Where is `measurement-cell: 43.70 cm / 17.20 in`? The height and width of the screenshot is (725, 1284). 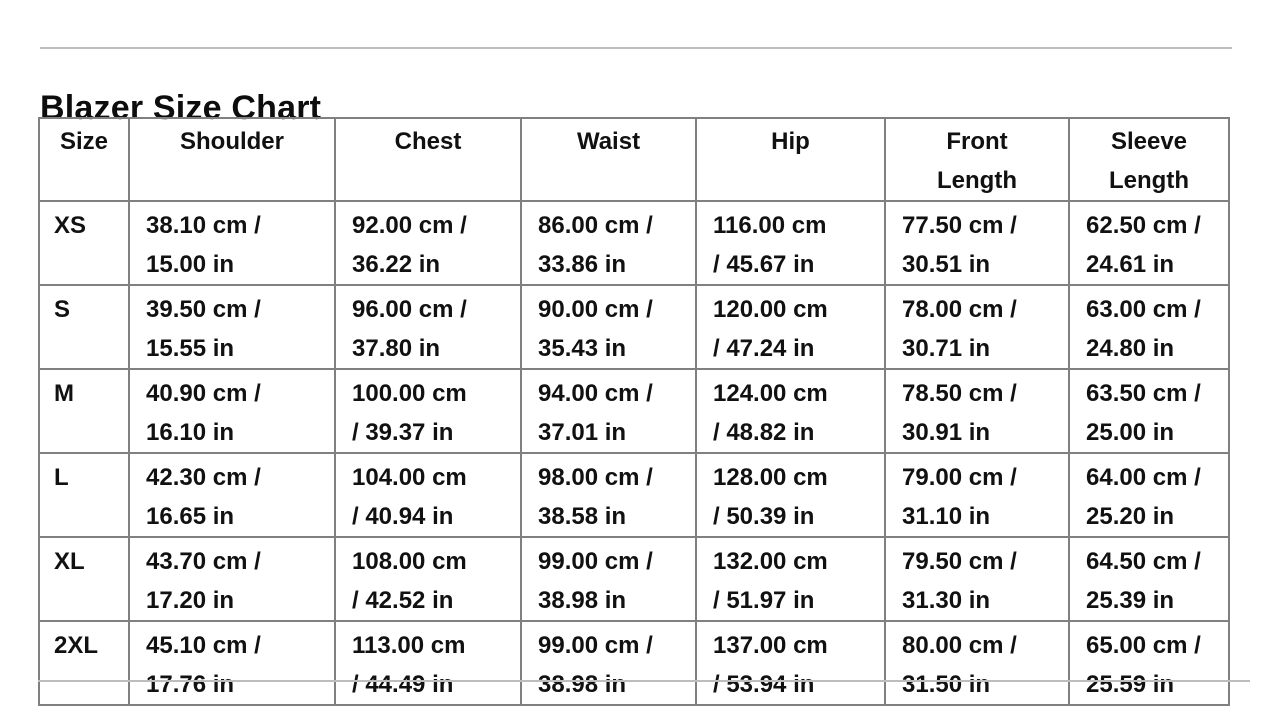 measurement-cell: 43.70 cm / 17.20 in is located at coordinates (232, 579).